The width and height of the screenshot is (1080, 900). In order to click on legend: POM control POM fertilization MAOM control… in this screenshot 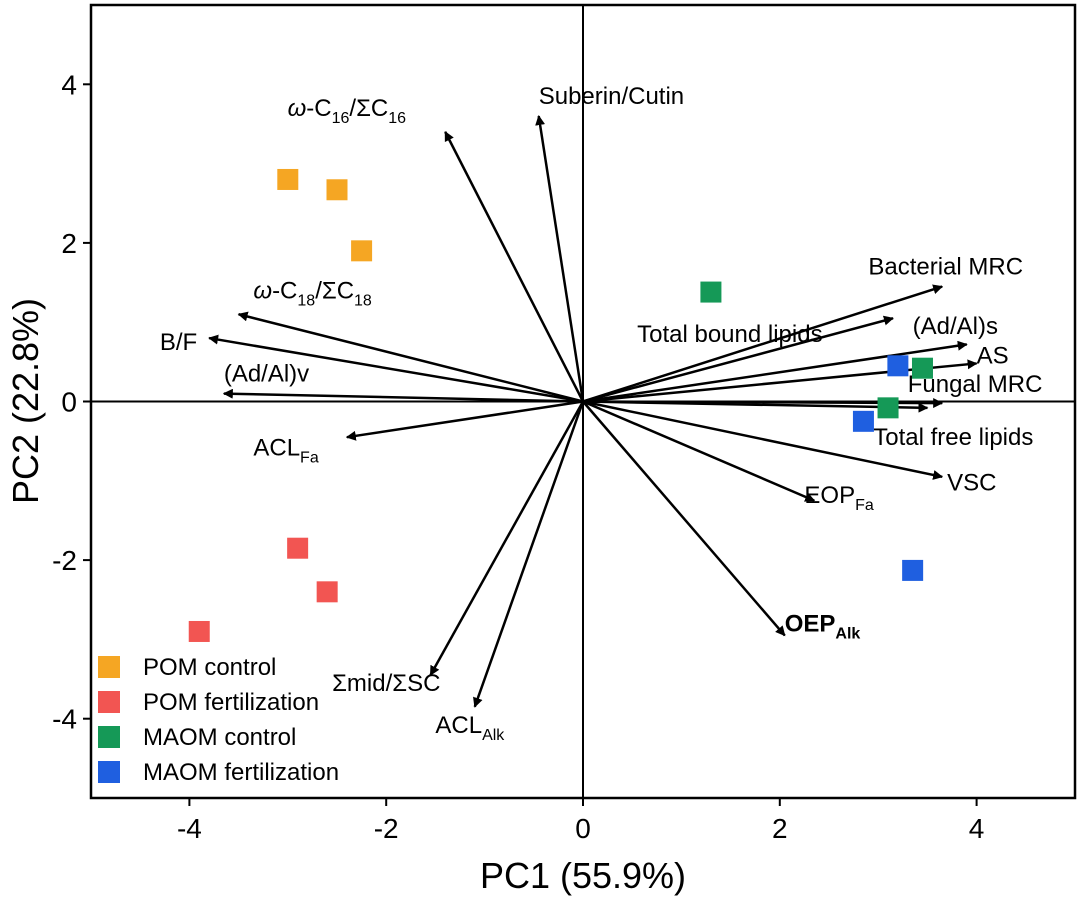, I will do `click(218, 720)`.